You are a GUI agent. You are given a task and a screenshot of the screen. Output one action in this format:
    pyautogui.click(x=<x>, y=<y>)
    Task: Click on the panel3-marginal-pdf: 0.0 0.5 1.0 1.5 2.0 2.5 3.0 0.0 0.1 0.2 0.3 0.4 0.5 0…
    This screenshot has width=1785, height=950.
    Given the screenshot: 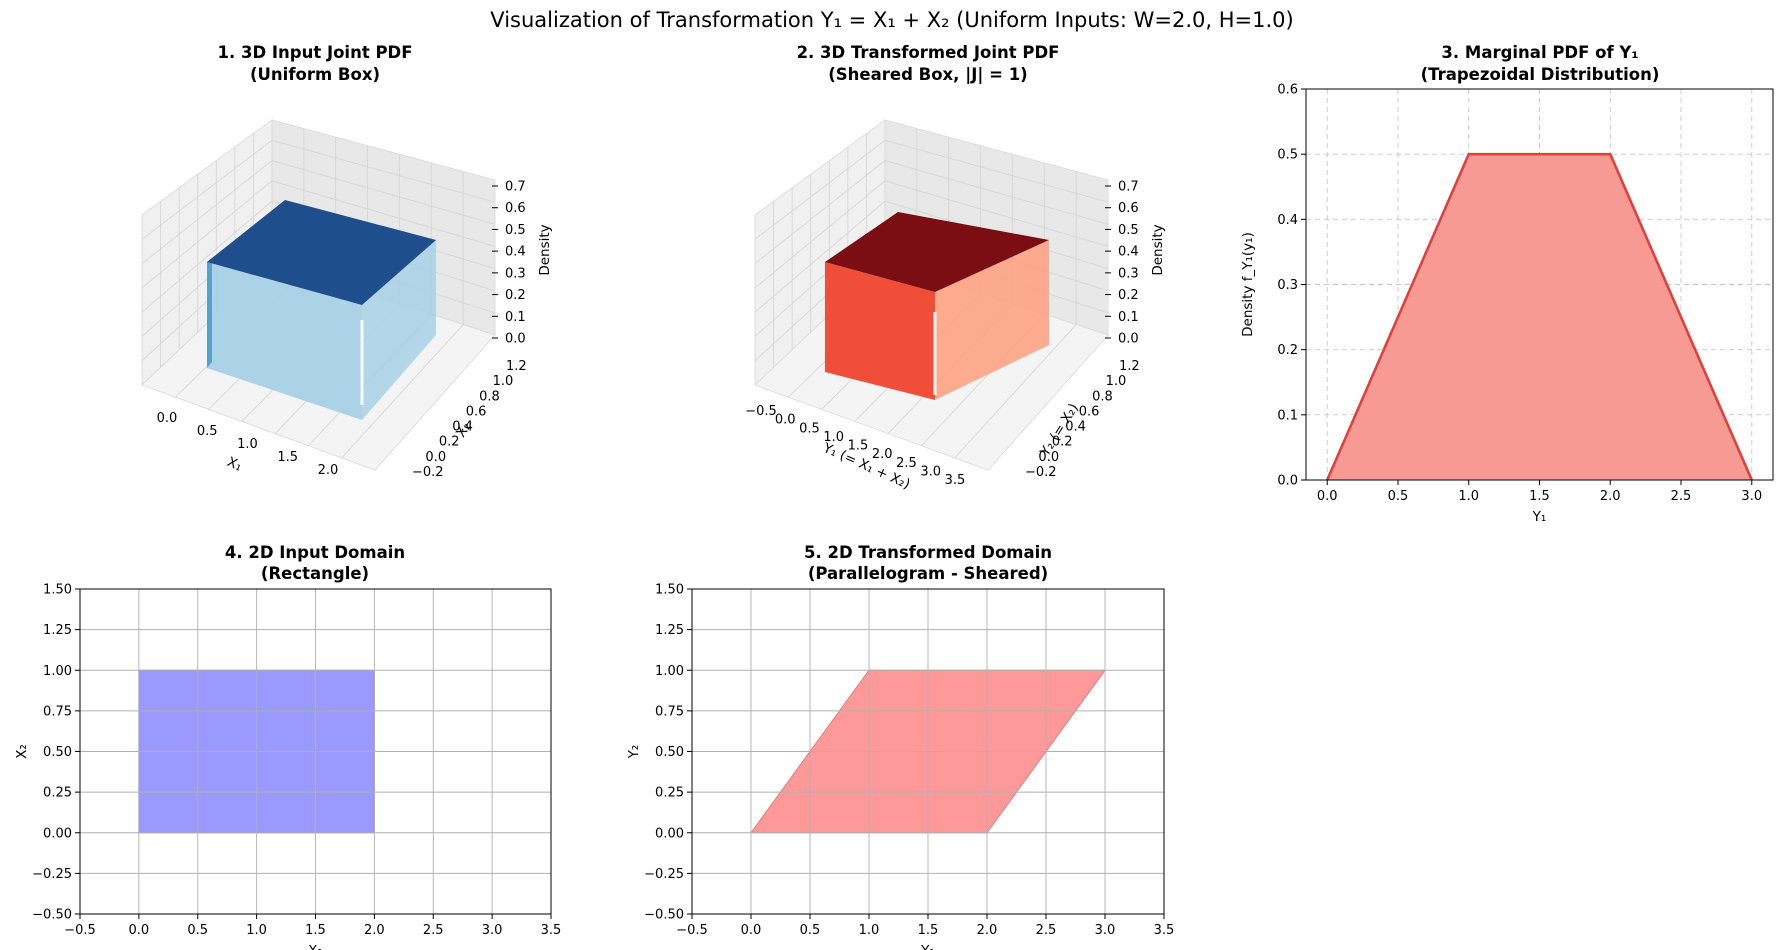 What is the action you would take?
    pyautogui.click(x=1507, y=304)
    